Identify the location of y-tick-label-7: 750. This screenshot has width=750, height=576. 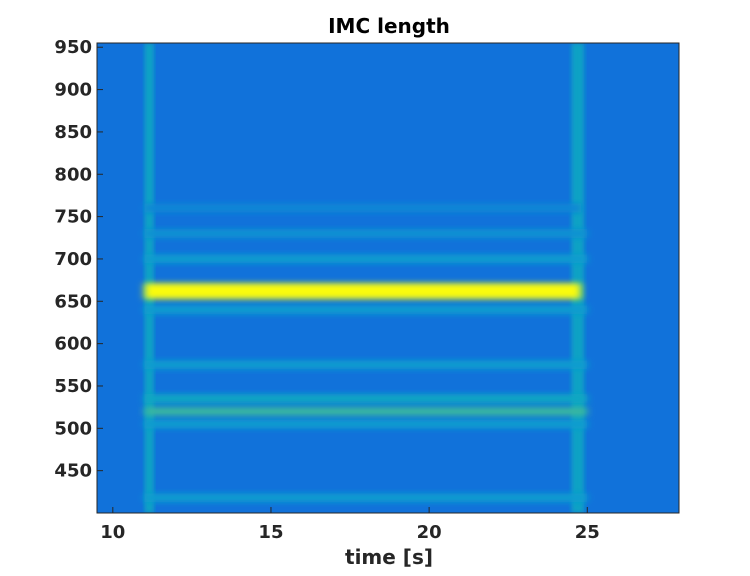
(73, 217).